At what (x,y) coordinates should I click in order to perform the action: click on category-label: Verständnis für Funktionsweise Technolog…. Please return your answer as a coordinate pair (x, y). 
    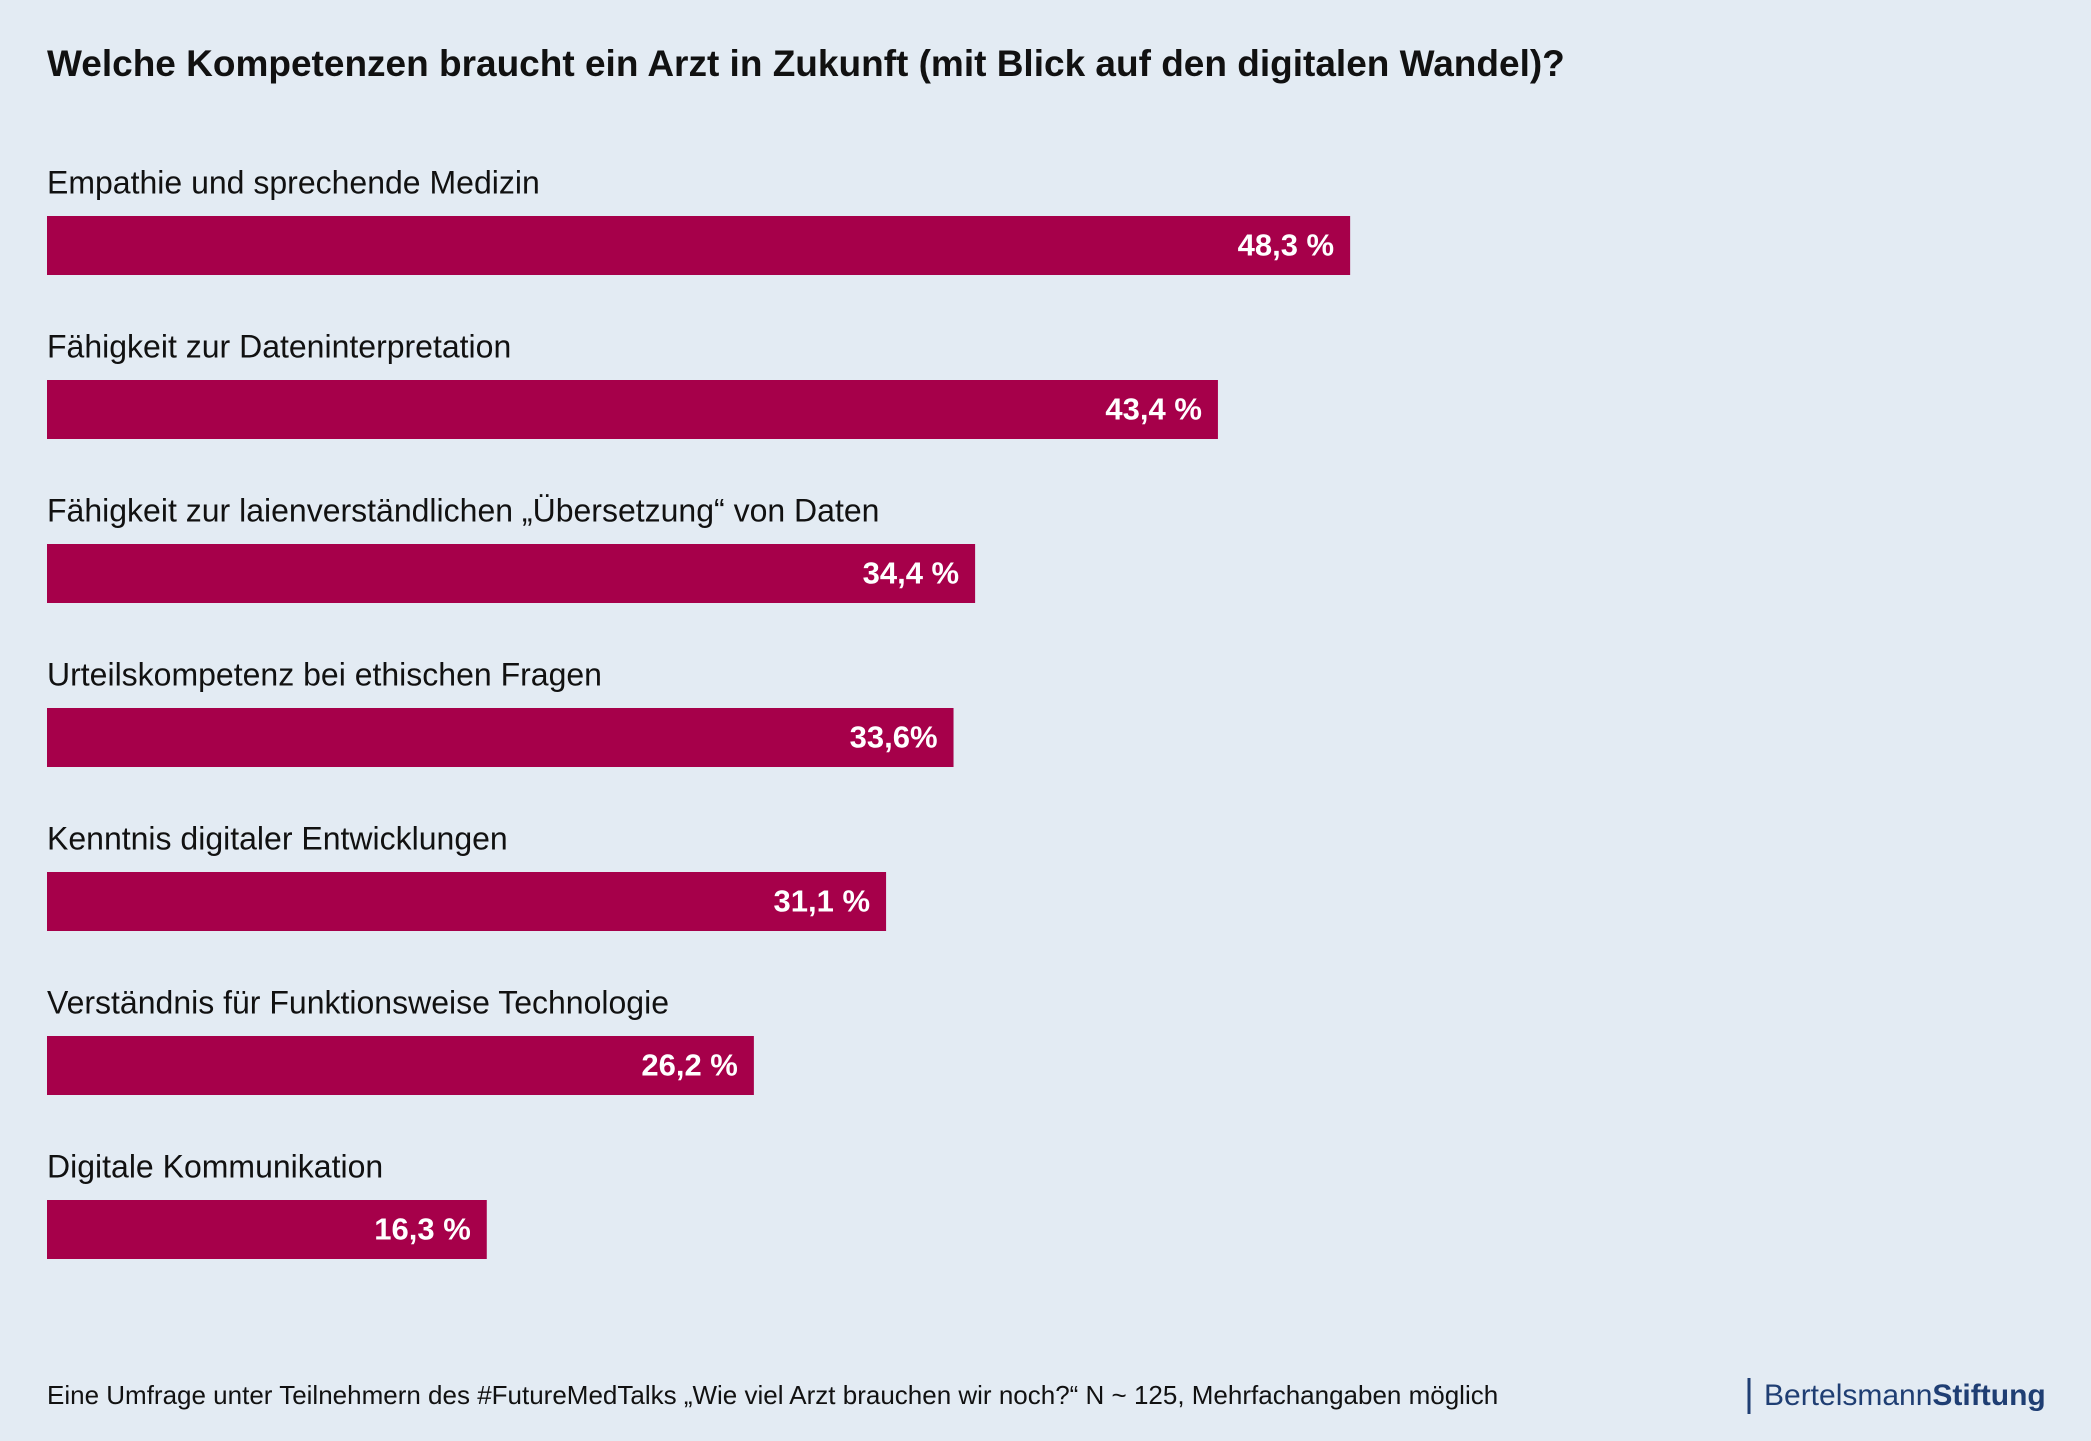
    Looking at the image, I should click on (358, 1002).